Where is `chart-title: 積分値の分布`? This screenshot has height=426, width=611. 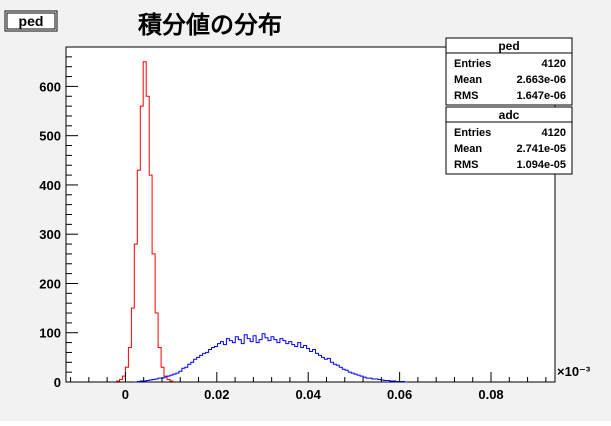 chart-title: 積分値の分布 is located at coordinates (210, 25).